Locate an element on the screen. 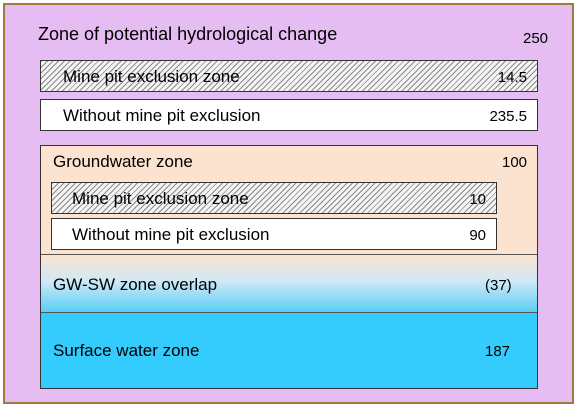 This screenshot has height=410, width=579. potential-zone-title: Zone of potential hydrological change is located at coordinates (188, 34).